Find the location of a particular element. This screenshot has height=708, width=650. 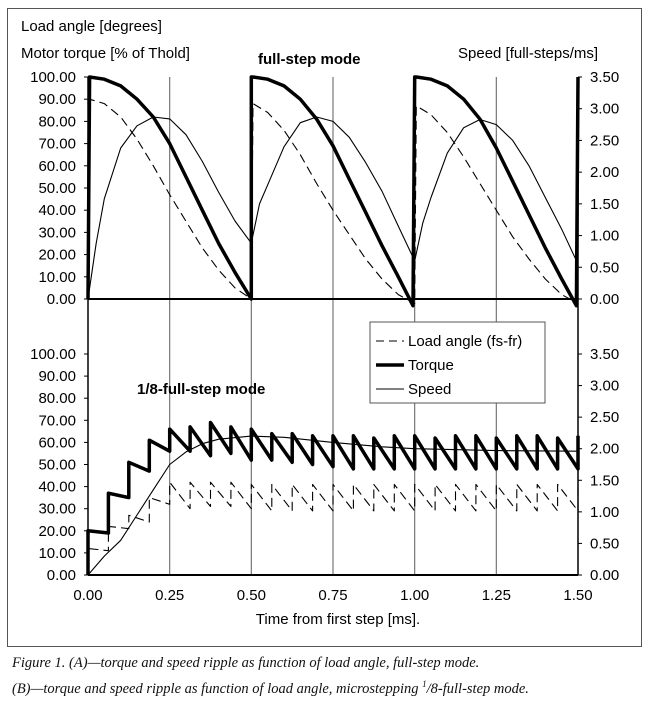

left-axis-title-2: Motor torque [% of Thold] is located at coordinates (105, 53).